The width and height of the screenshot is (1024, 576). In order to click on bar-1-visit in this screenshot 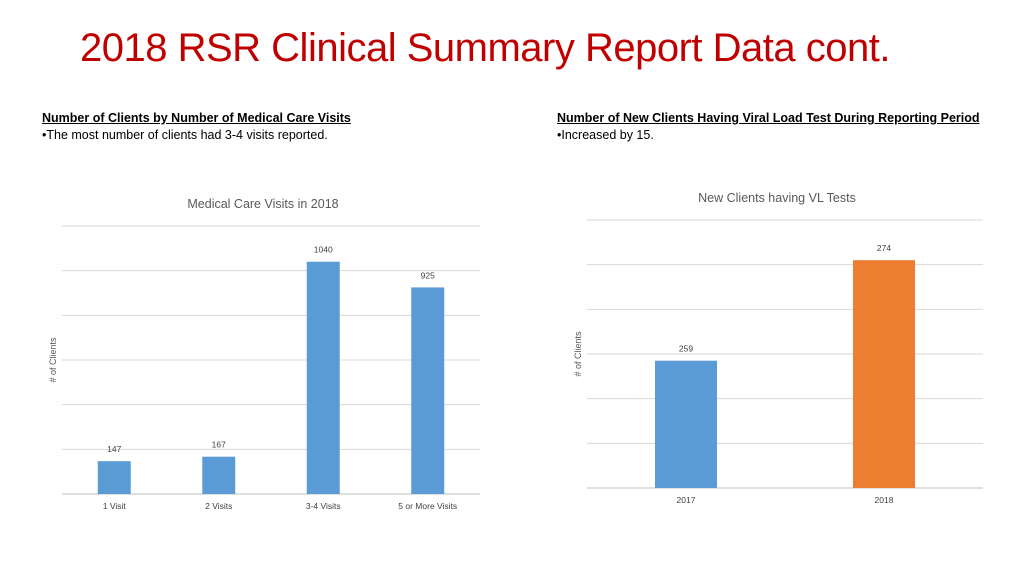, I will do `click(114, 477)`.